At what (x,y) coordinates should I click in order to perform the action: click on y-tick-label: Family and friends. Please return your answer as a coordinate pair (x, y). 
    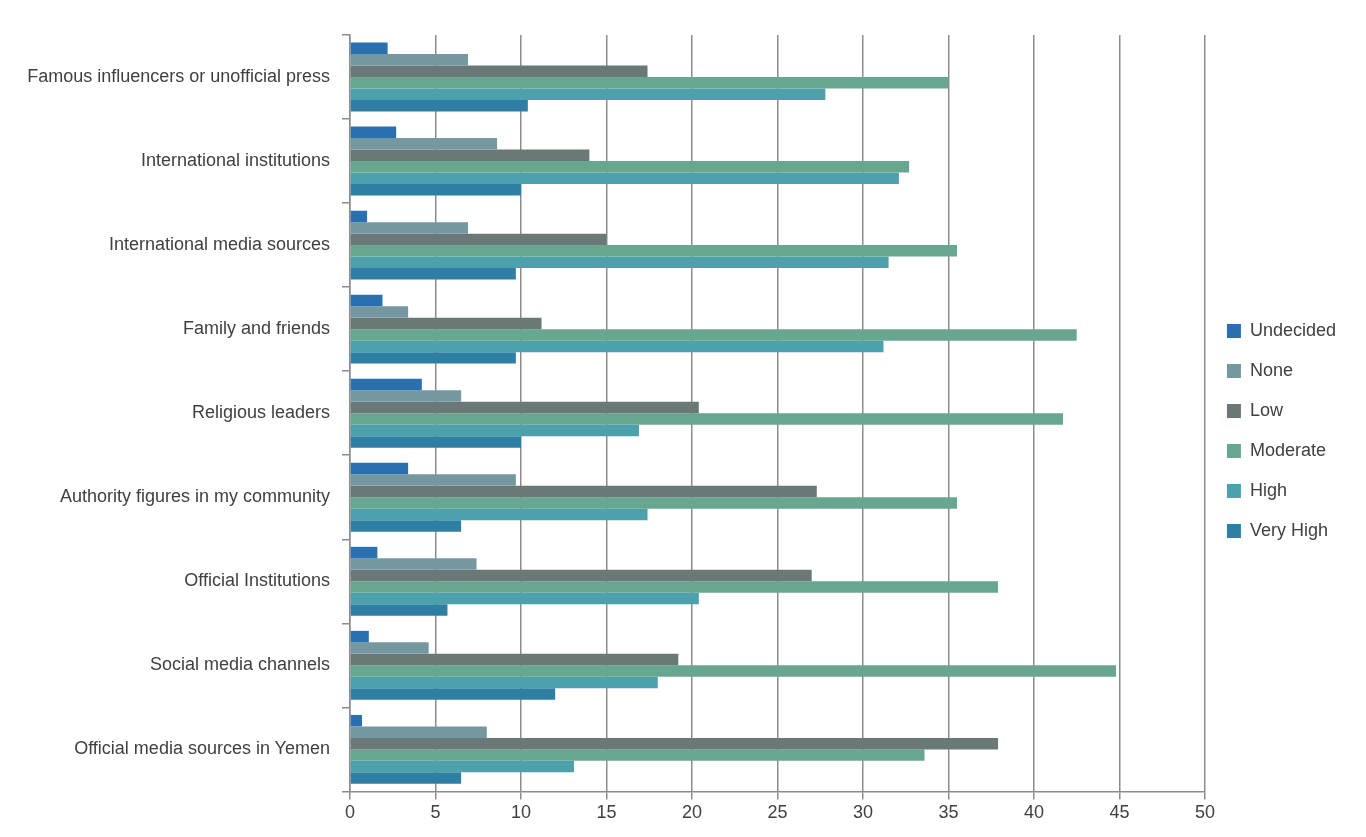
    Looking at the image, I should click on (256, 328).